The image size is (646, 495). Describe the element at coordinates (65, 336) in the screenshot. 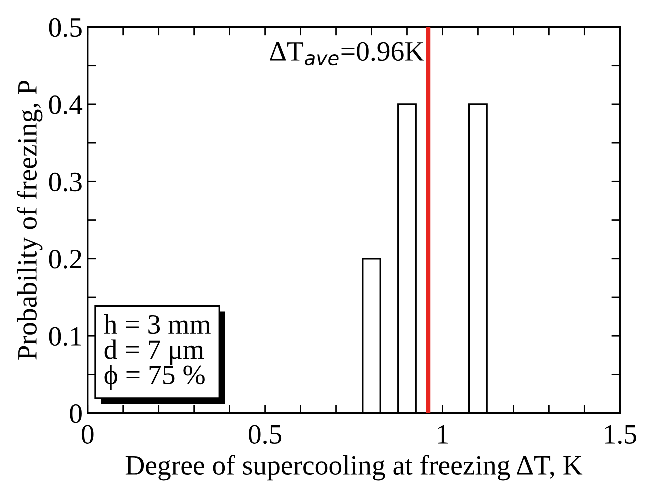

I see `y-tick-label: 0.1` at that location.